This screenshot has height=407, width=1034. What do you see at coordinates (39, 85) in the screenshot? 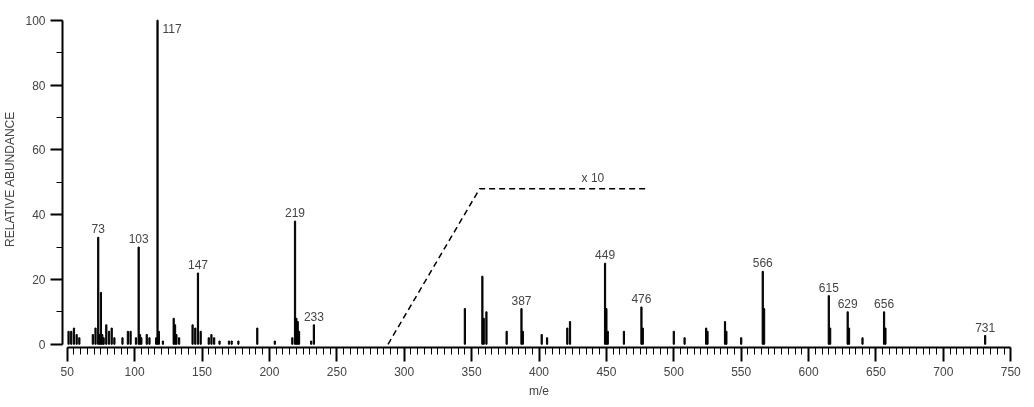
I see `y-tick-label: 80` at bounding box center [39, 85].